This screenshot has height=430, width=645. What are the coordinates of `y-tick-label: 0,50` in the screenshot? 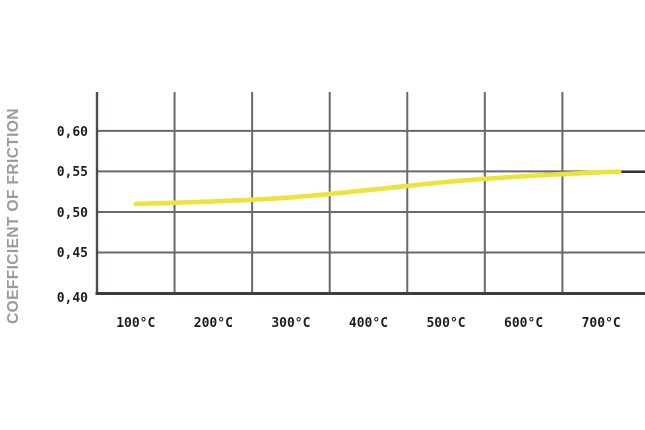 It's located at (72, 213).